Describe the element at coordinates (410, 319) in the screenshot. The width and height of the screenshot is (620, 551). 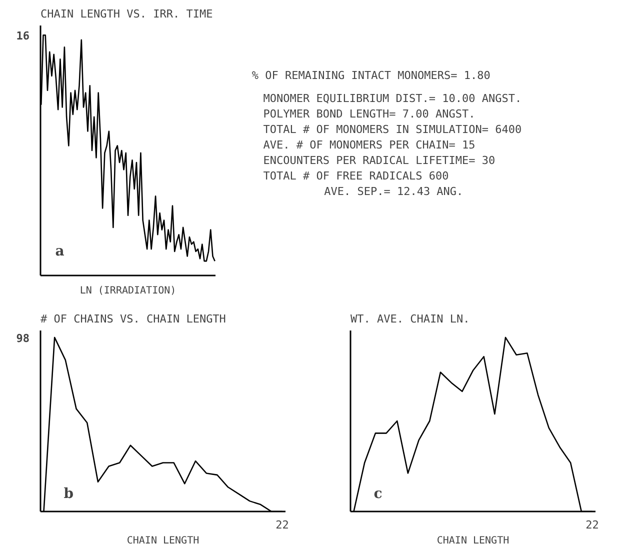
I see `chart-title: WT. AVE. CHAIN LN.` at that location.